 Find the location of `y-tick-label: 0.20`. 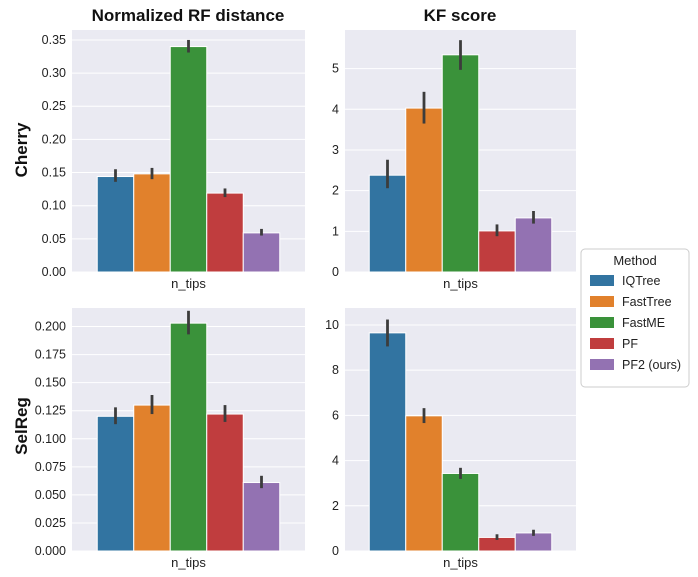

y-tick-label: 0.20 is located at coordinates (54, 139).